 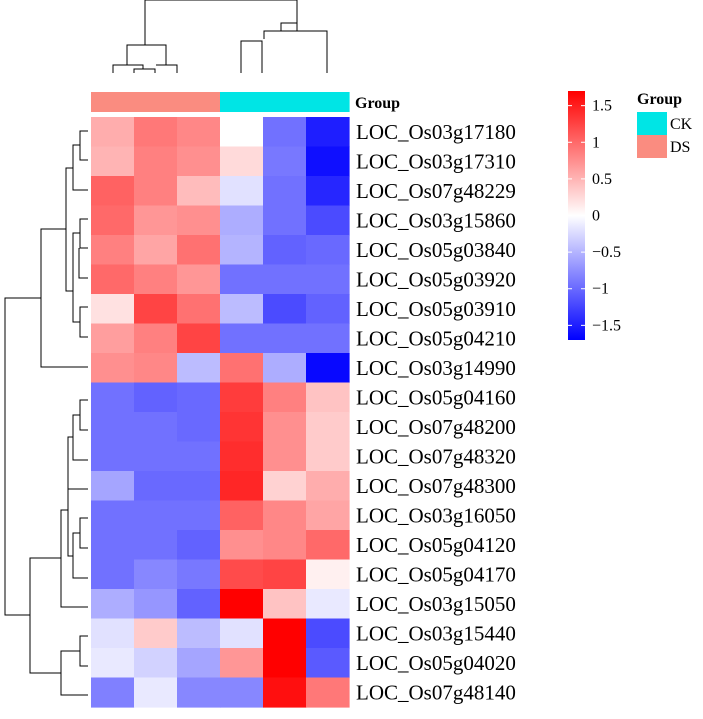 What do you see at coordinates (436, 191) in the screenshot?
I see `row-label: LOC_Os07g48229` at bounding box center [436, 191].